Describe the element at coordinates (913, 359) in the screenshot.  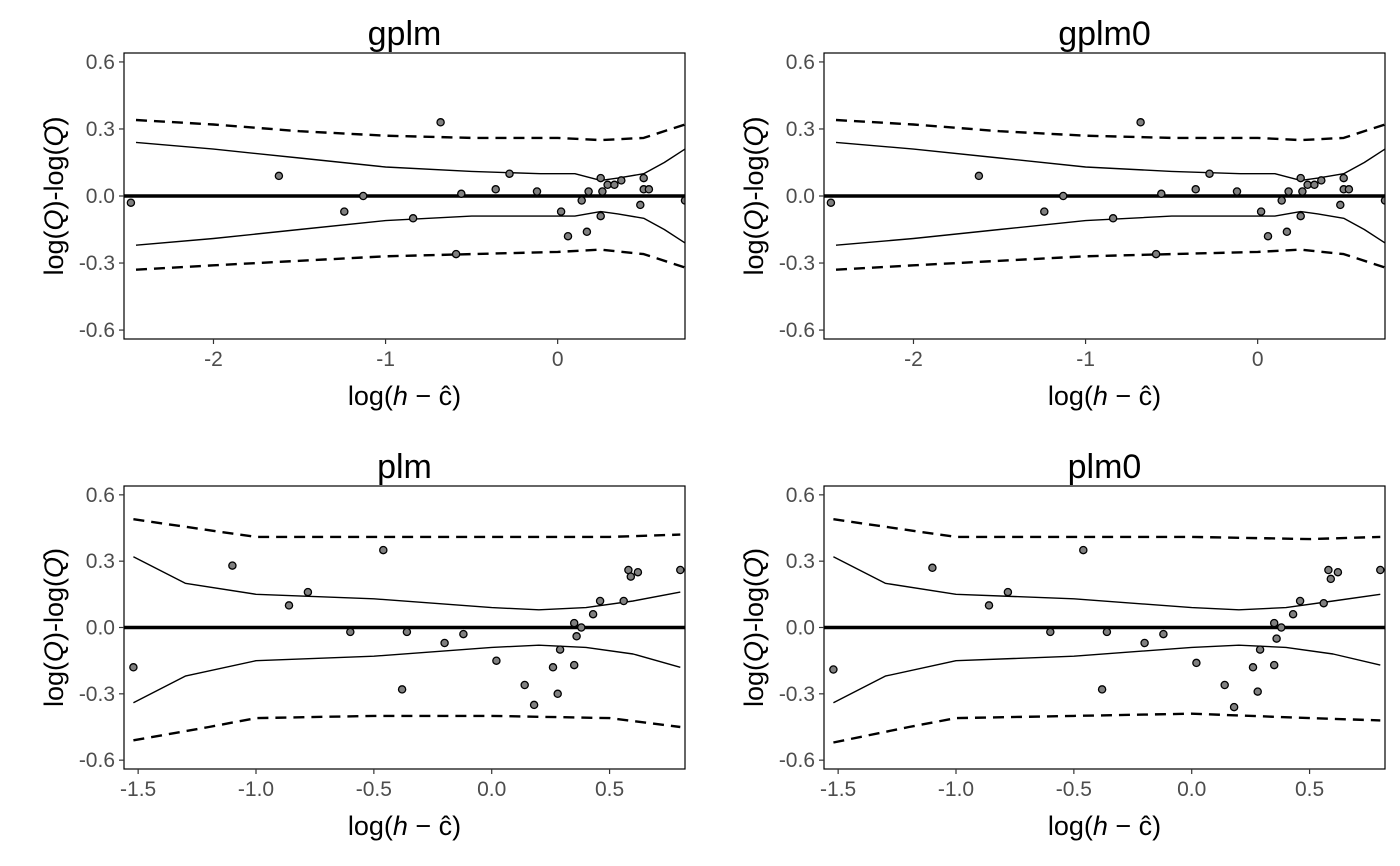
I see `x-tick-label: -2` at that location.